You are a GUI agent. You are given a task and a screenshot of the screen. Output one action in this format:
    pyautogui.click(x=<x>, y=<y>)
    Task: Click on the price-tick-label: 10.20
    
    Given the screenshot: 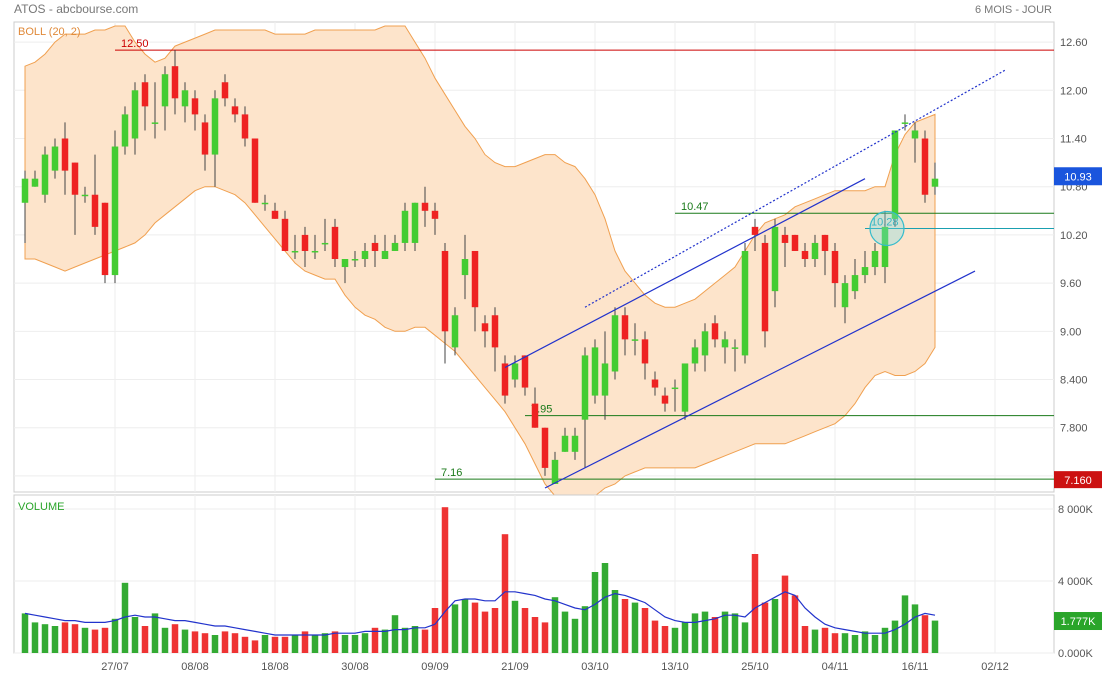 What is the action you would take?
    pyautogui.click(x=1074, y=236)
    